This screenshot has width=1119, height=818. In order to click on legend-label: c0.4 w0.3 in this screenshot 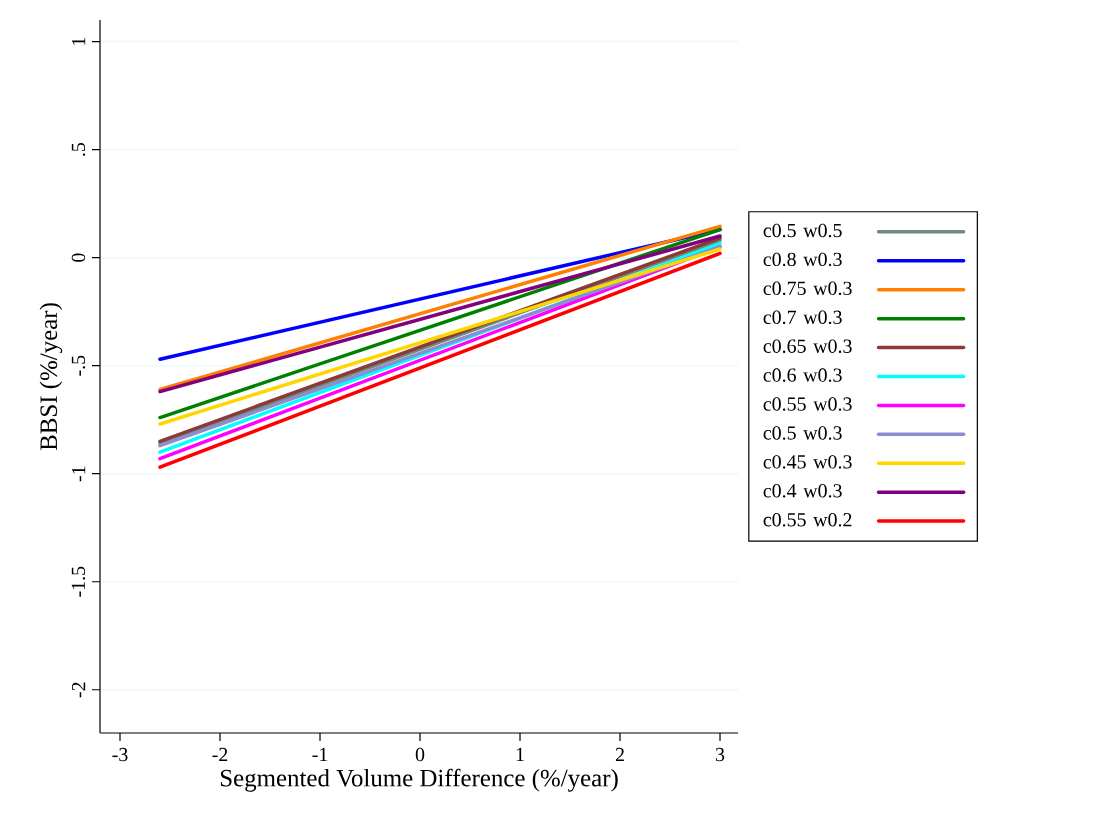, I will do `click(802, 491)`.